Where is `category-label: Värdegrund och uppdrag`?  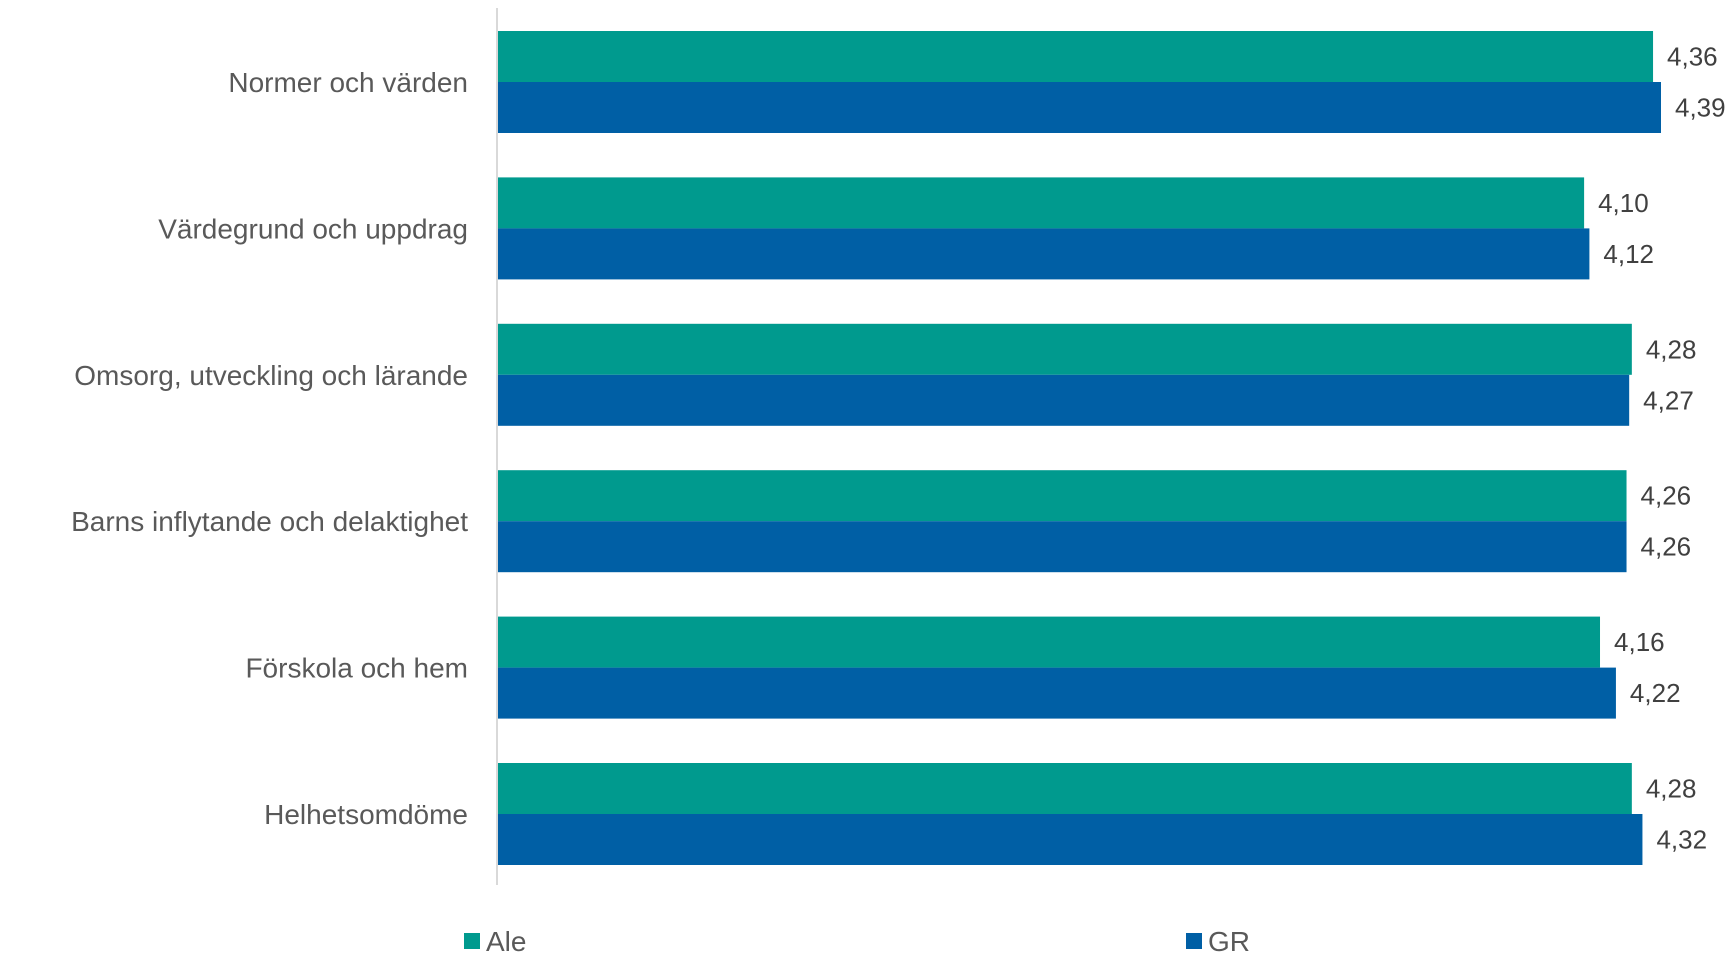 category-label: Värdegrund och uppdrag is located at coordinates (313, 228).